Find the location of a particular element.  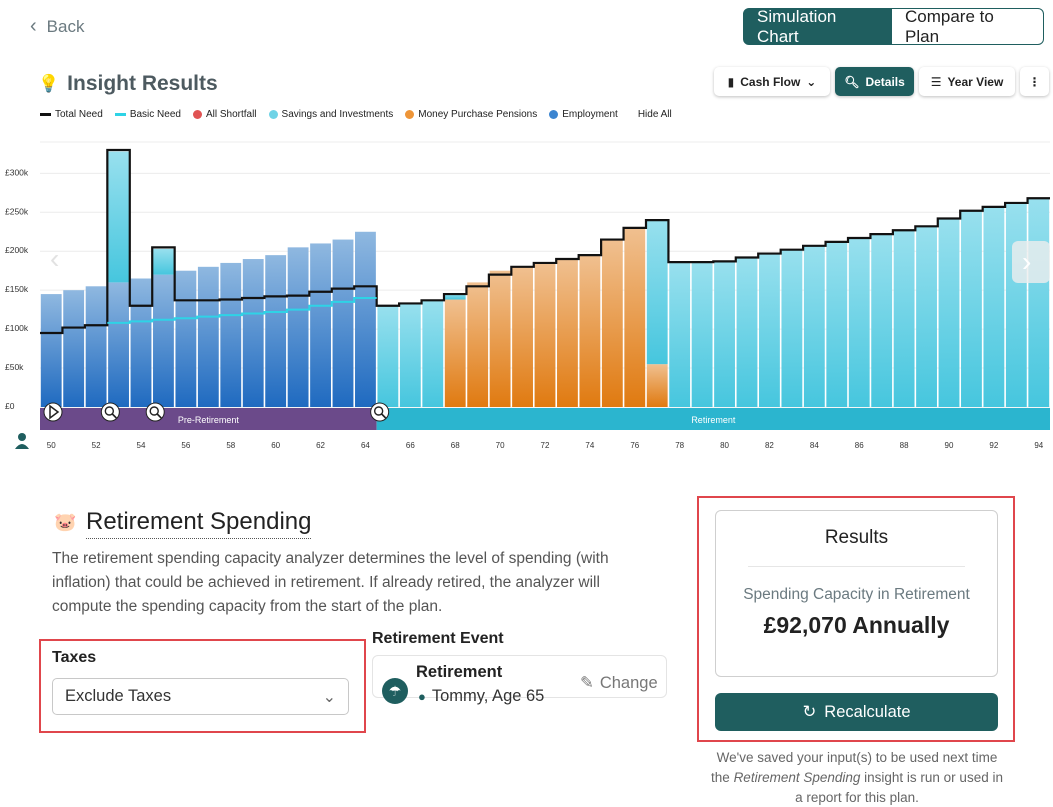

simulation-chart-tab: Simulation Chart is located at coordinates (817, 26).